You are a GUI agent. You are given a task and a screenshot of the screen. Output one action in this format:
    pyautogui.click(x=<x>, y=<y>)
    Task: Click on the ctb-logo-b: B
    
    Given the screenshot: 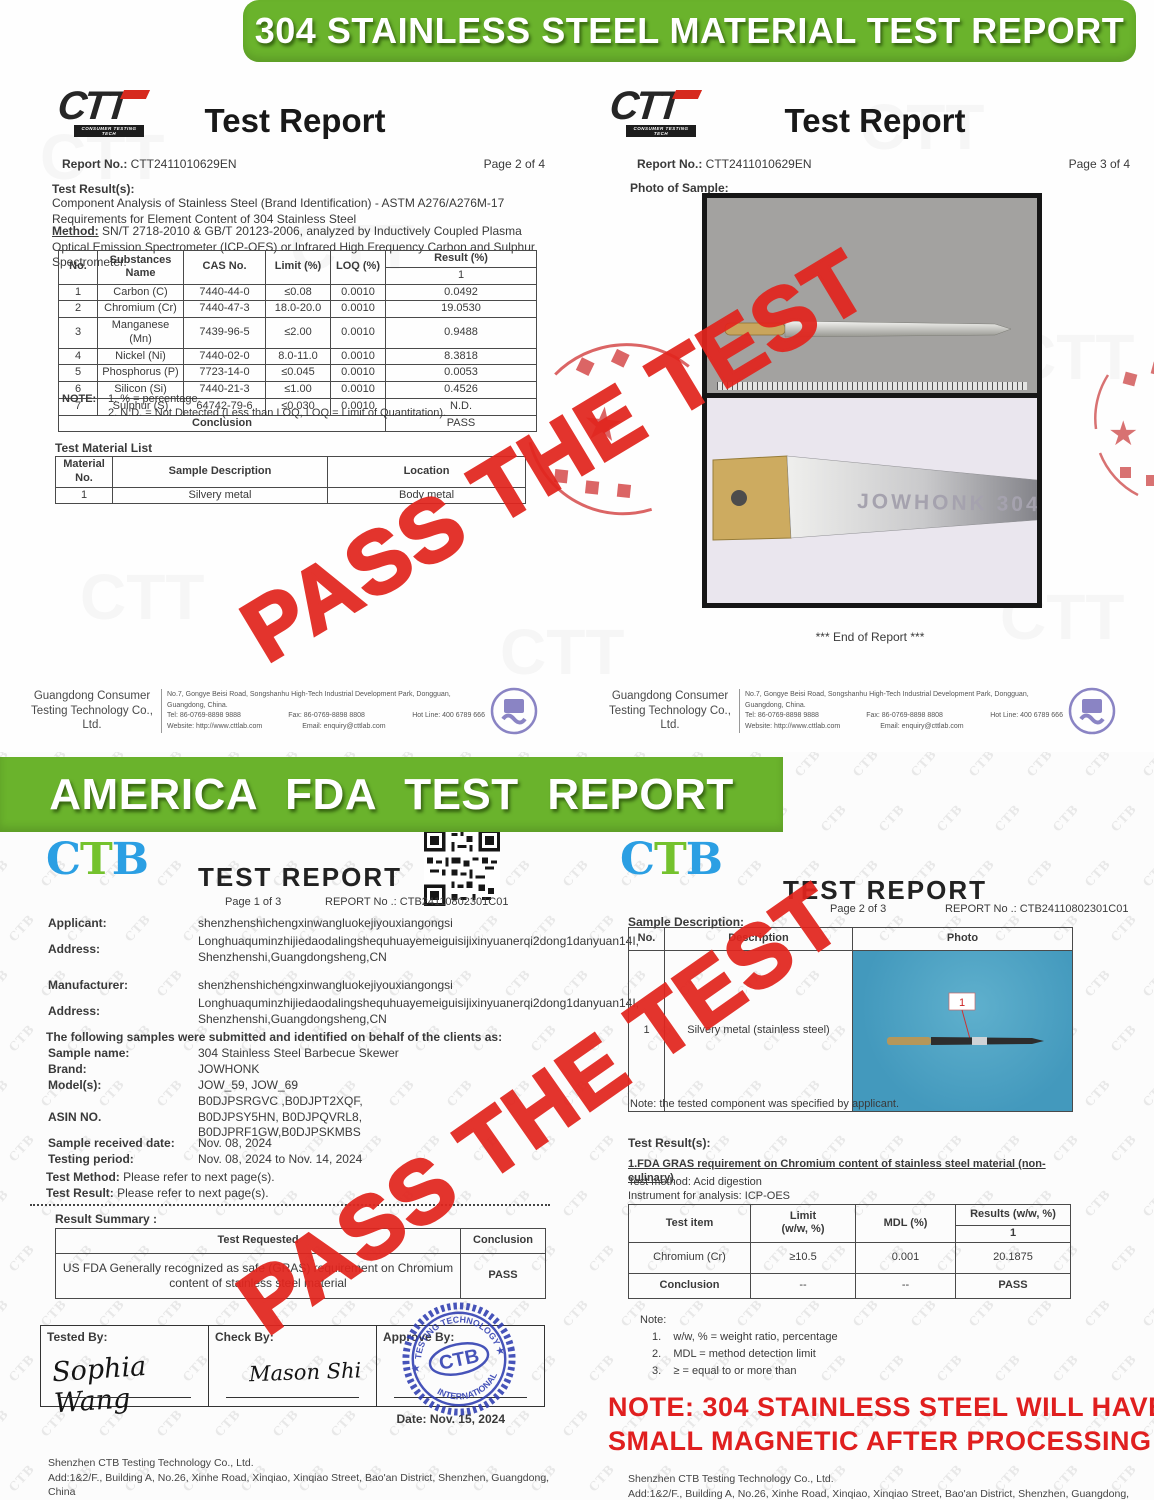 What is the action you would take?
    pyautogui.click(x=704, y=859)
    